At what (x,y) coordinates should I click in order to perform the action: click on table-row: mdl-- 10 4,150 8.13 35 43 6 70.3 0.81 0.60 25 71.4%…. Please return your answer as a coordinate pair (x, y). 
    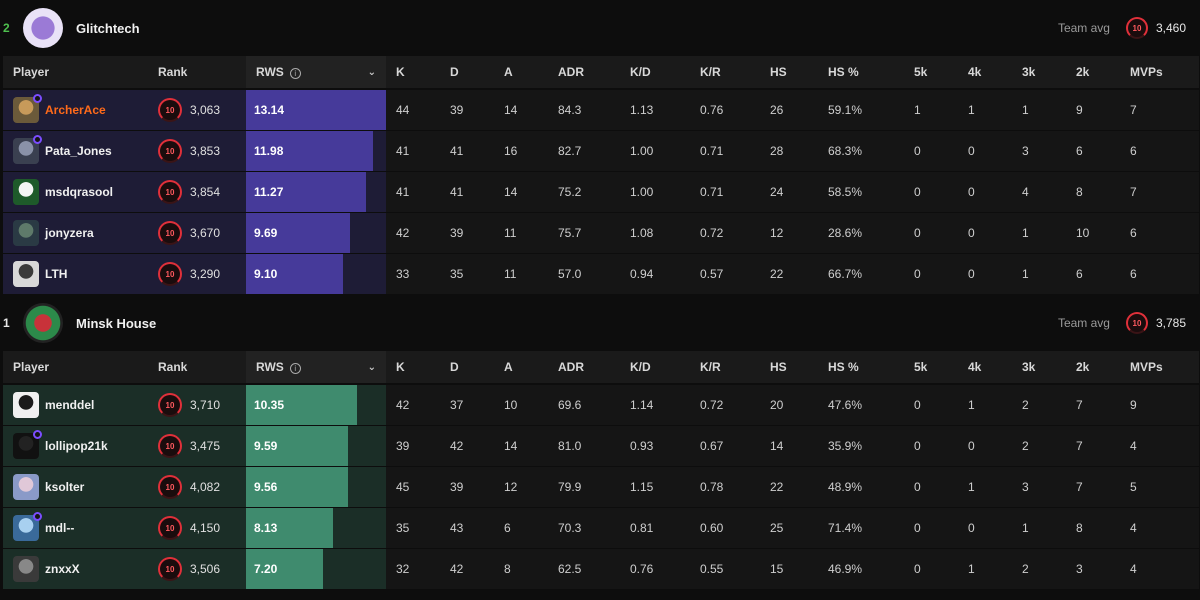
    Looking at the image, I should click on (601, 528).